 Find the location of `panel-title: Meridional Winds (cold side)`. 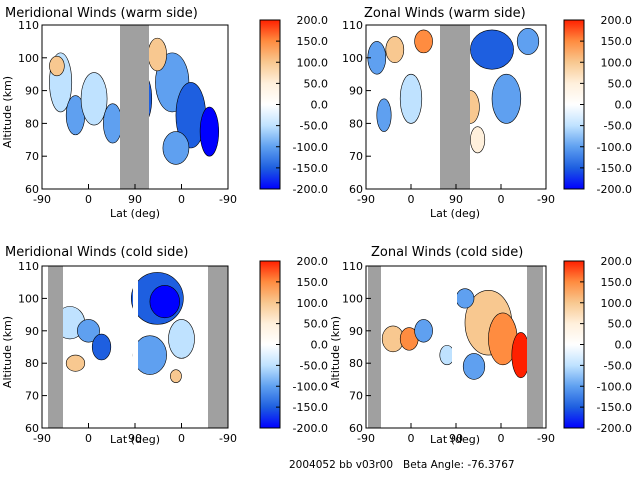

panel-title: Meridional Winds (cold side) is located at coordinates (96, 252).